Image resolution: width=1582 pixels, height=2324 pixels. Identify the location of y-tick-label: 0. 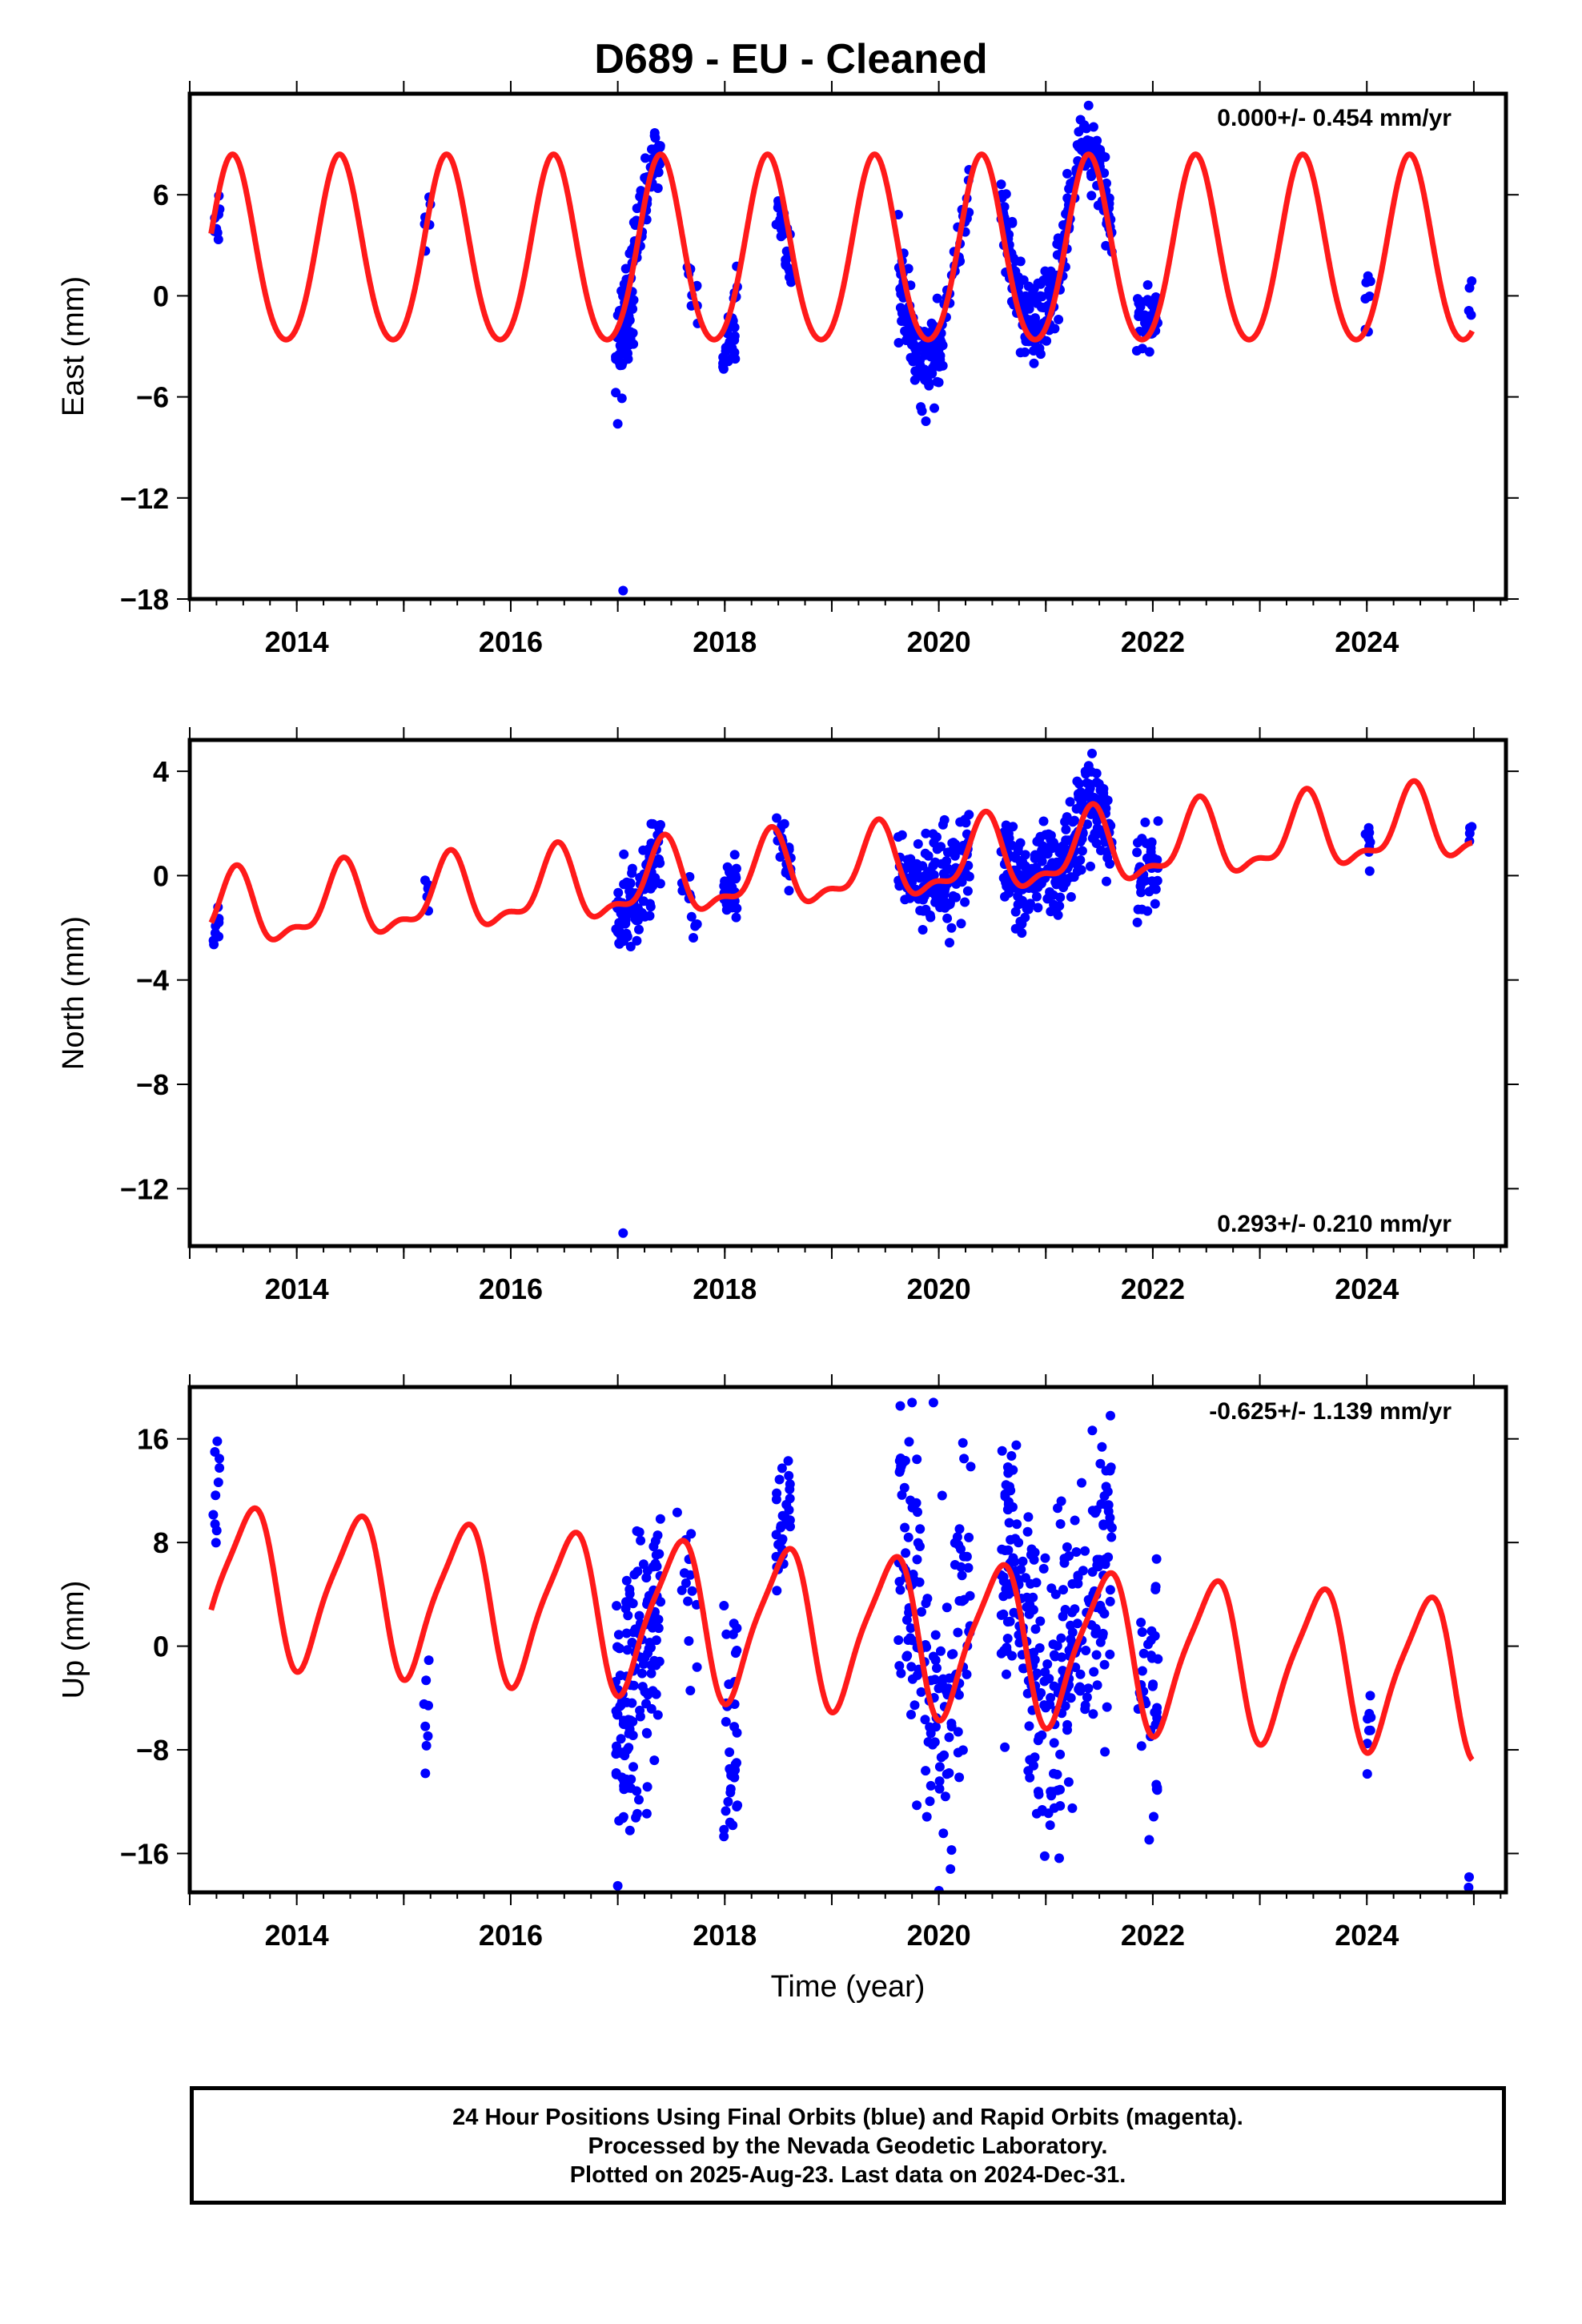
(161, 875).